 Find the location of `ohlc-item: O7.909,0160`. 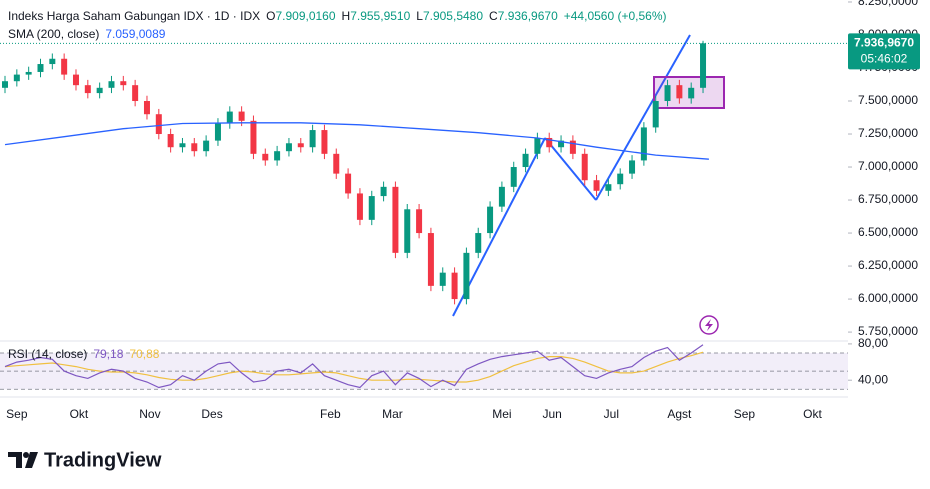

ohlc-item: O7.909,0160 is located at coordinates (300, 16).